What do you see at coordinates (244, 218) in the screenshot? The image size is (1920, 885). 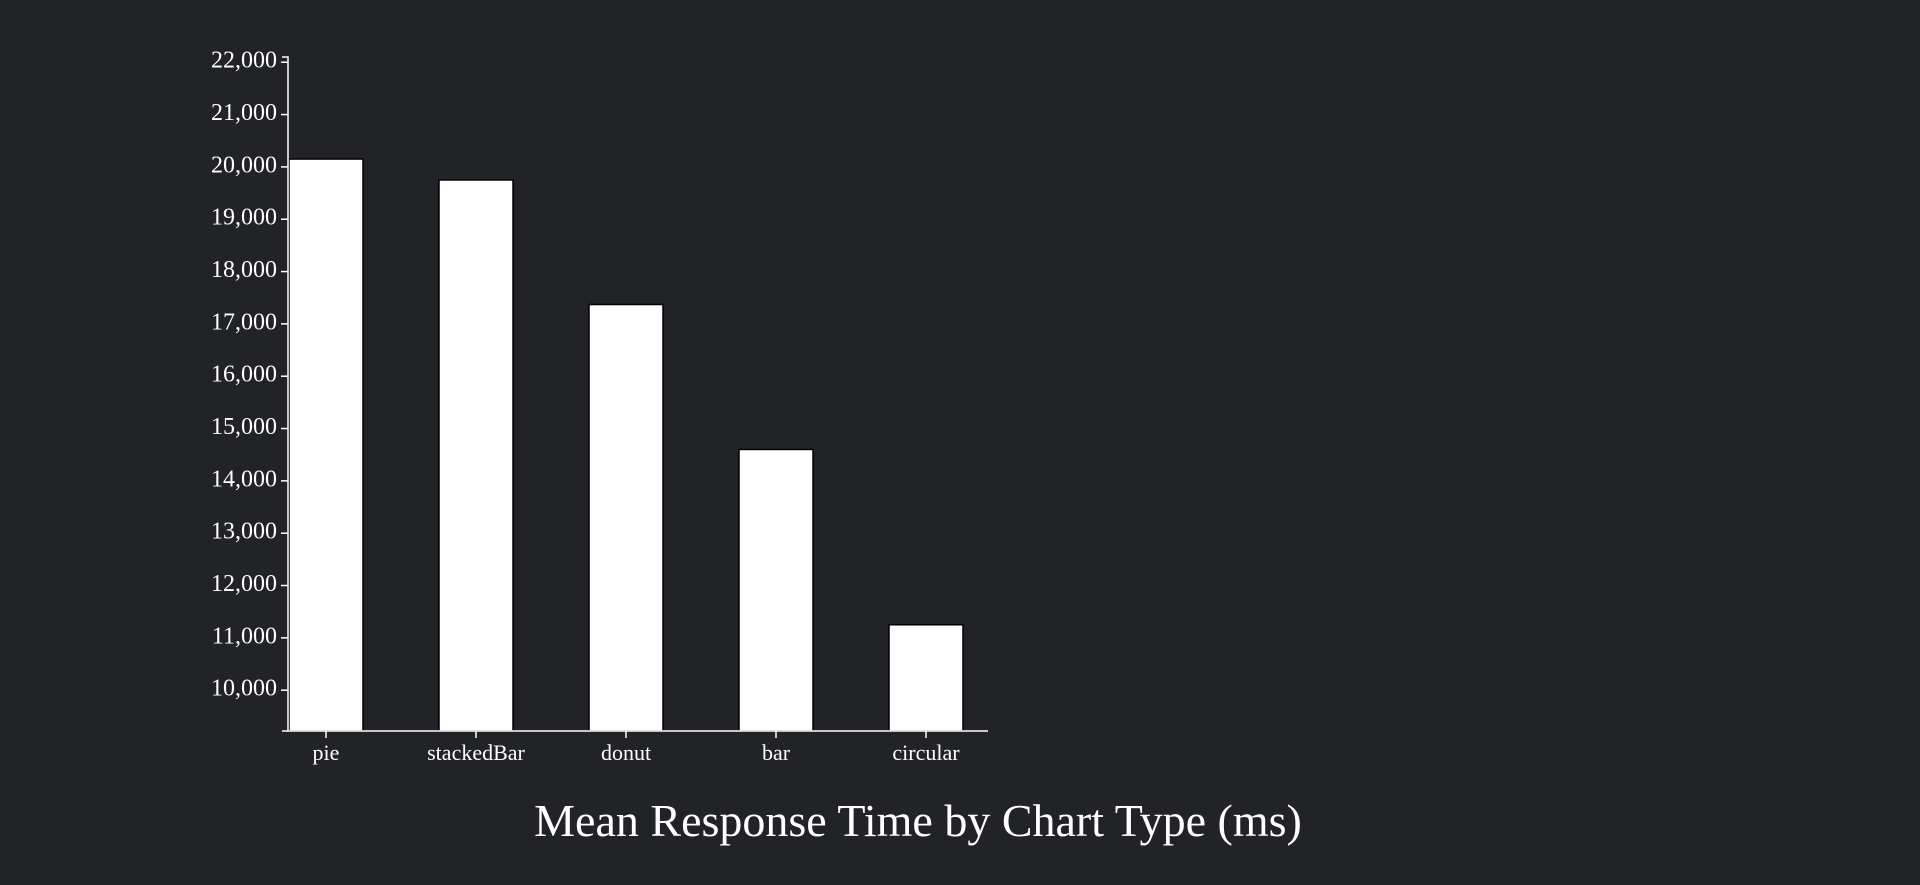 I see `y-tick-label: 19,000` at bounding box center [244, 218].